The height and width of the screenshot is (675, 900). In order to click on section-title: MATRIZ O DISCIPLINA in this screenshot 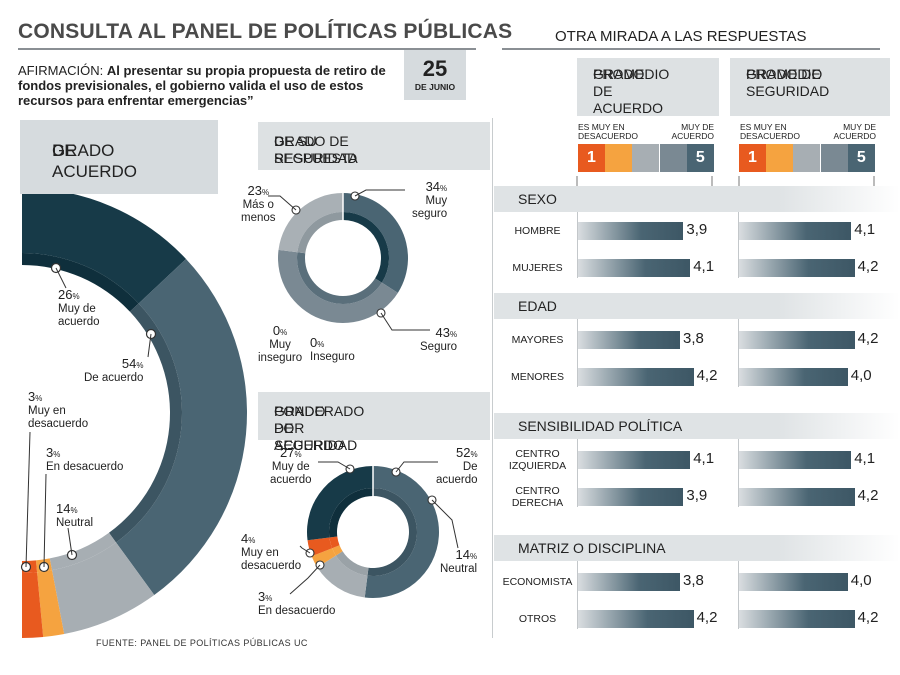, I will do `click(592, 548)`.